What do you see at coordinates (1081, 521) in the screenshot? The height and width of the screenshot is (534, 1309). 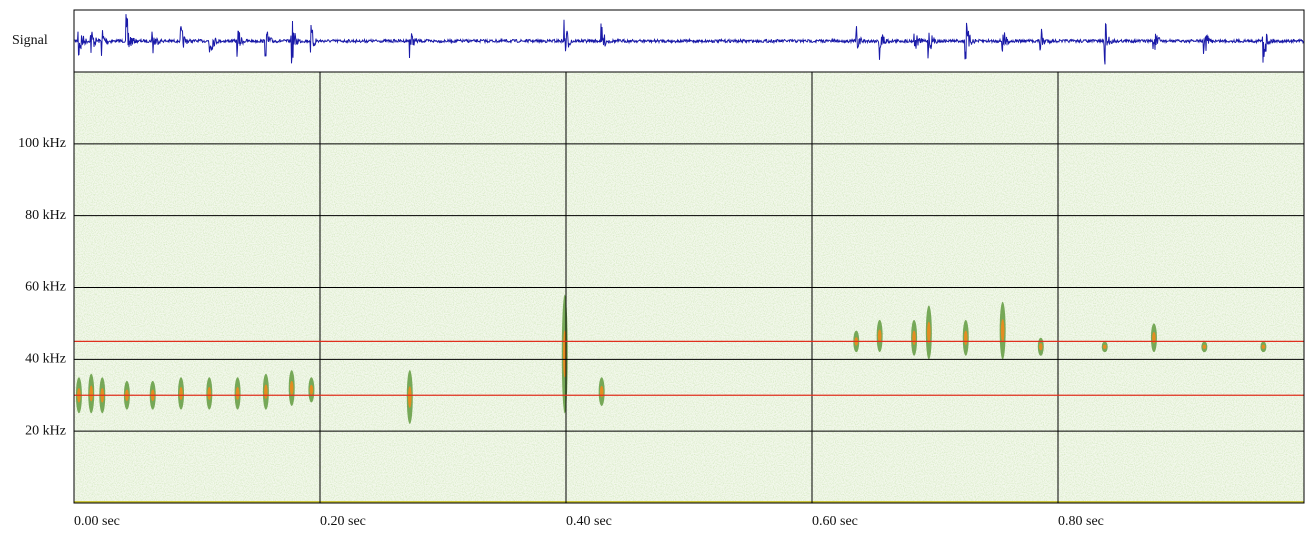 I see `x-tick-label: 0.80 sec` at bounding box center [1081, 521].